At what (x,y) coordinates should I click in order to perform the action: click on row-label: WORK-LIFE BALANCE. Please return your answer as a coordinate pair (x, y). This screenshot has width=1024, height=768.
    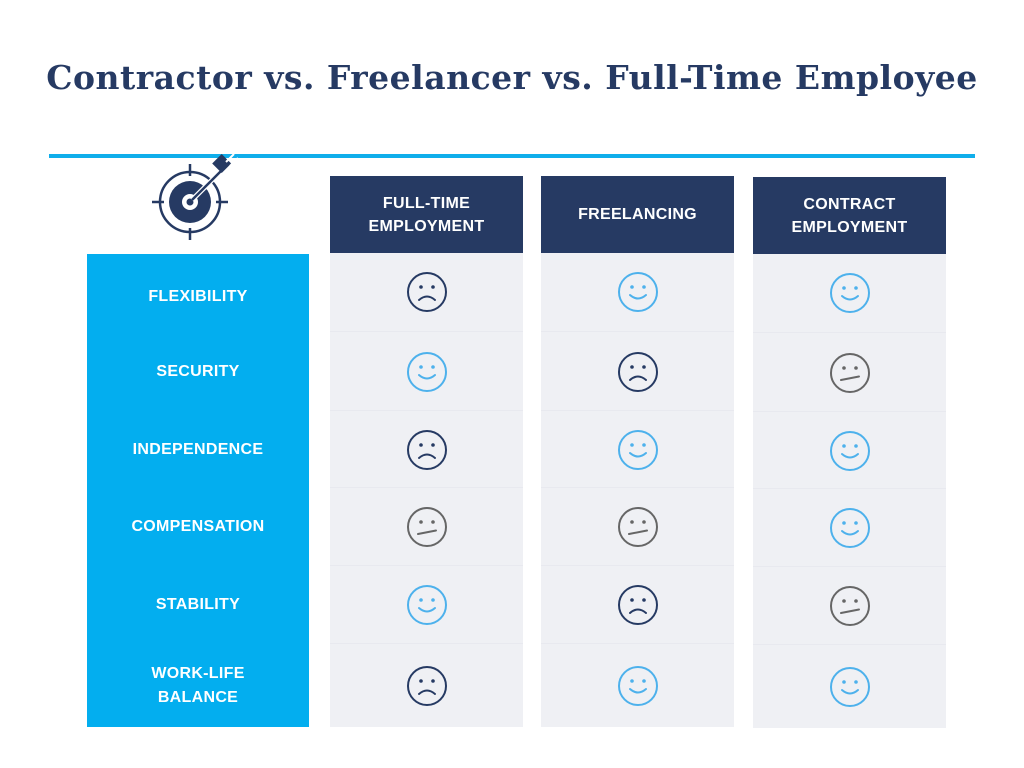
    Looking at the image, I should click on (198, 685).